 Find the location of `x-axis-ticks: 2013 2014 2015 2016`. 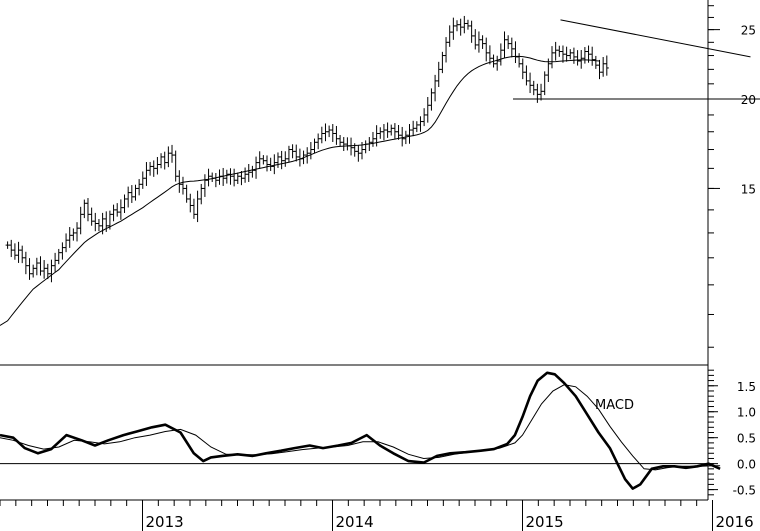

x-axis-ticks: 2013 2014 2015 2016 is located at coordinates (377, 515).